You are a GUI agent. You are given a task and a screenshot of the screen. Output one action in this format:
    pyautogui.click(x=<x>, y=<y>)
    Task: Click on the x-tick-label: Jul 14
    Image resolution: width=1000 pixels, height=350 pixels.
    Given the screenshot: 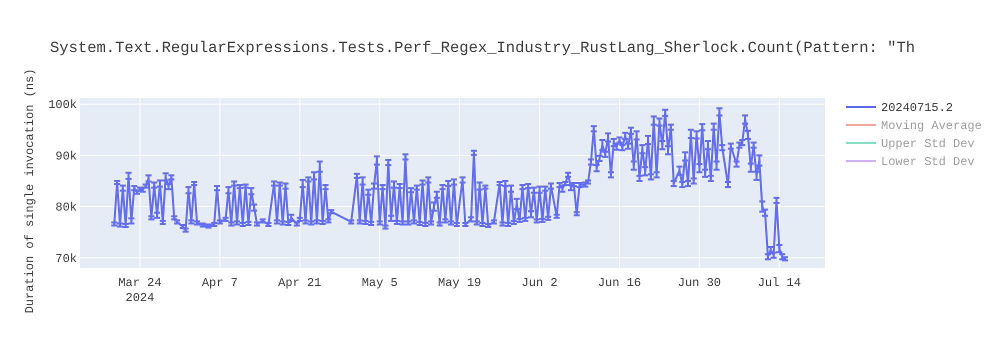 What is the action you would take?
    pyautogui.click(x=779, y=283)
    